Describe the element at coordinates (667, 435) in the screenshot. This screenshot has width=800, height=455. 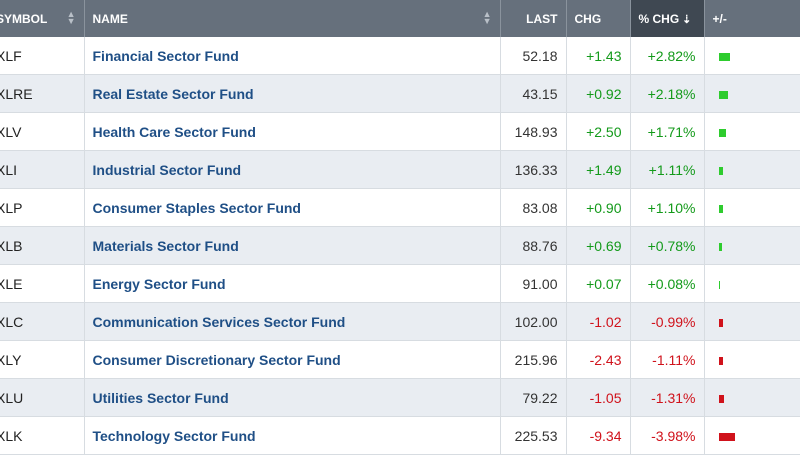
I see `pct-chg-cell: -3.98%` at that location.